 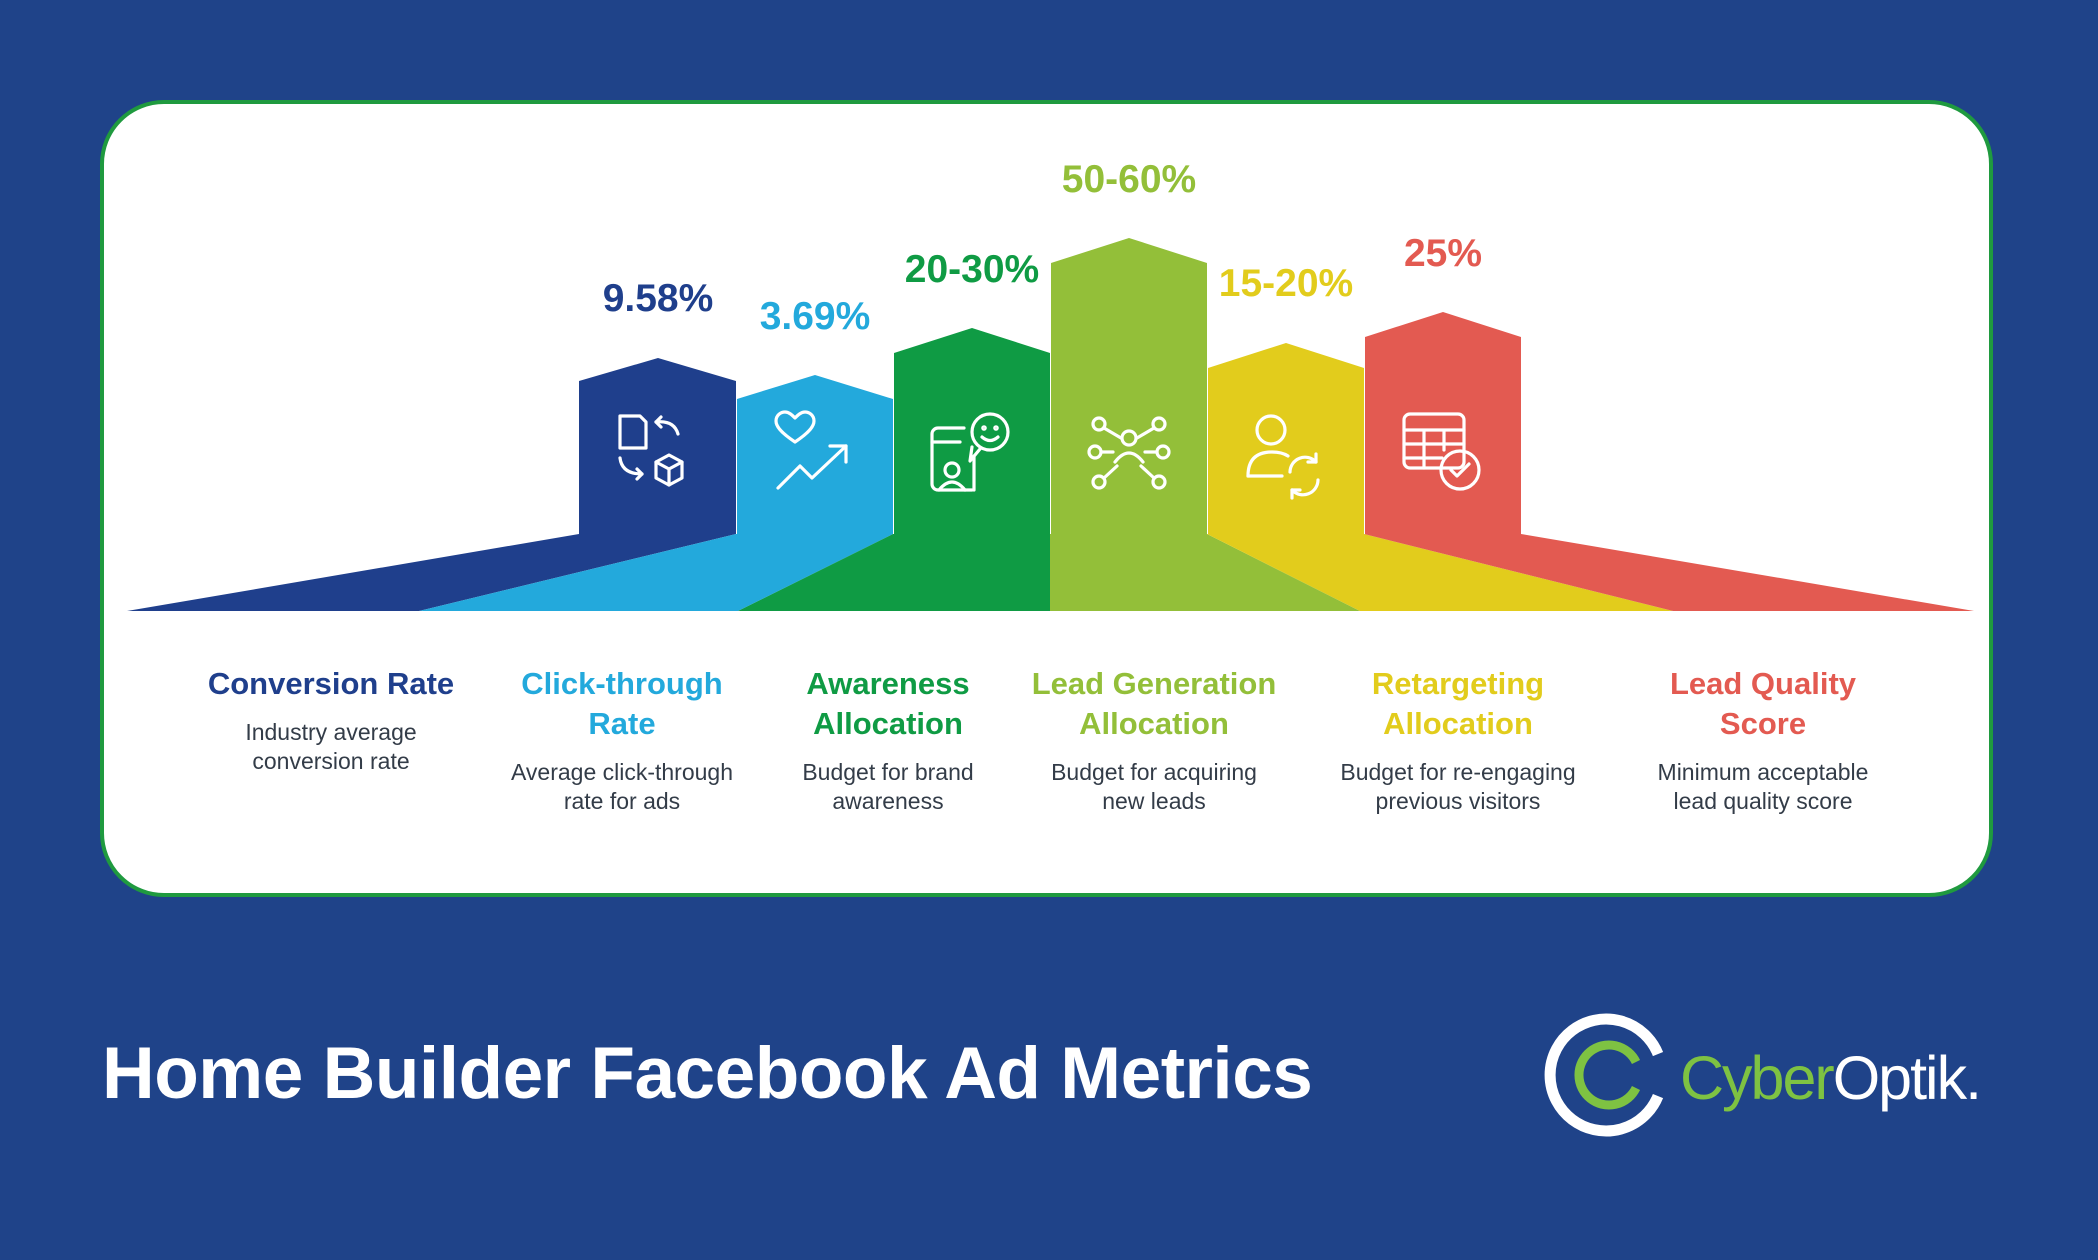 What do you see at coordinates (1440, 572) in the screenshot?
I see `floor-segment-retargeting-allocation` at bounding box center [1440, 572].